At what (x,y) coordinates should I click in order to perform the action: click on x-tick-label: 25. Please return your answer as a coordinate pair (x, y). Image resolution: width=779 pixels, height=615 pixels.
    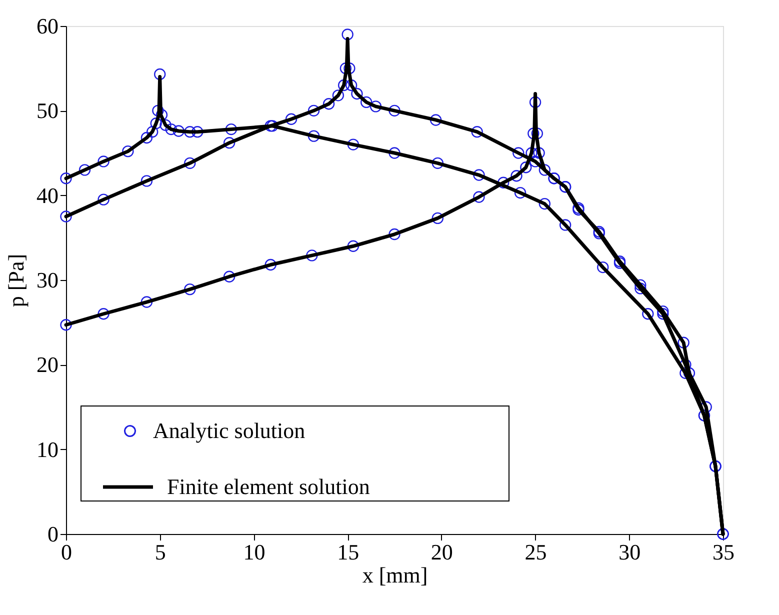
    Looking at the image, I should click on (535, 552).